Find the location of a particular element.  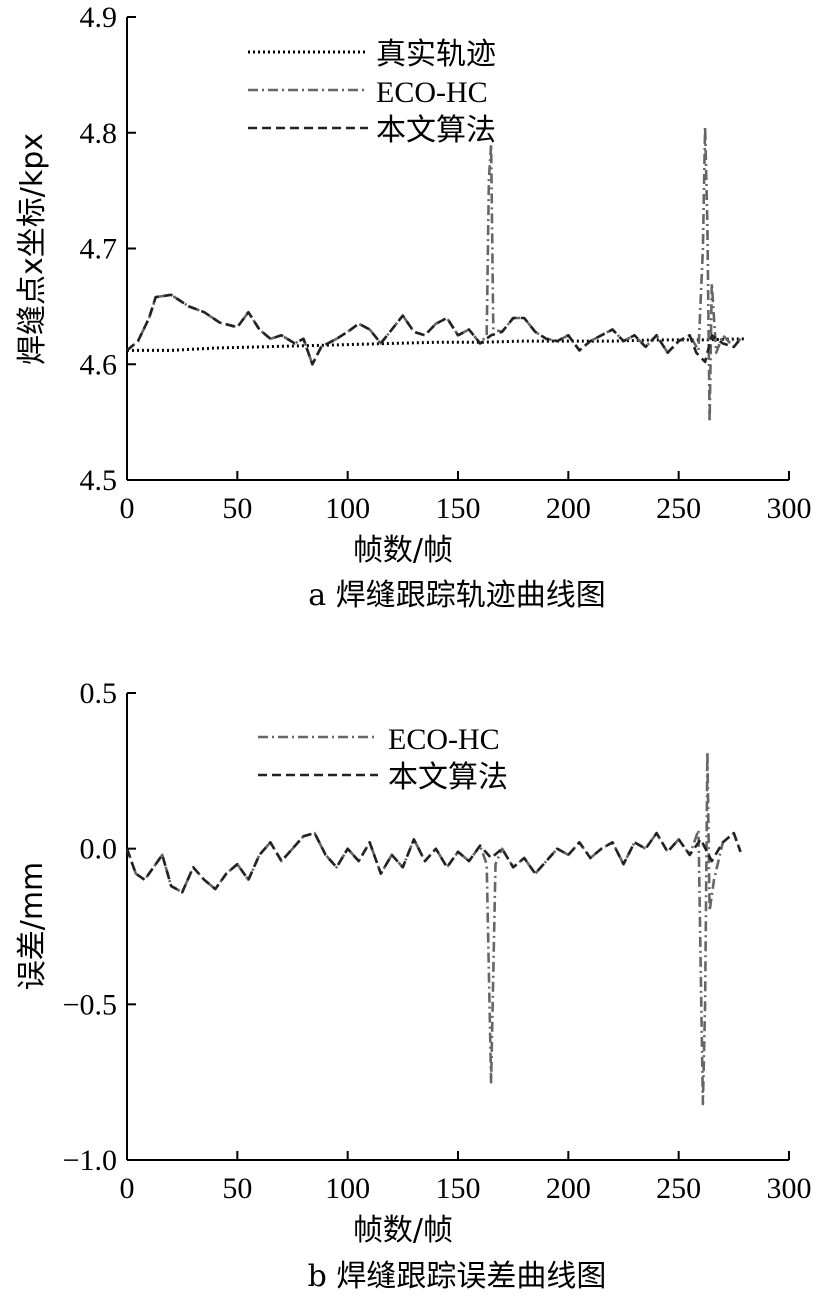

chart-b-x-tick-label: 100 is located at coordinates (347, 1188).